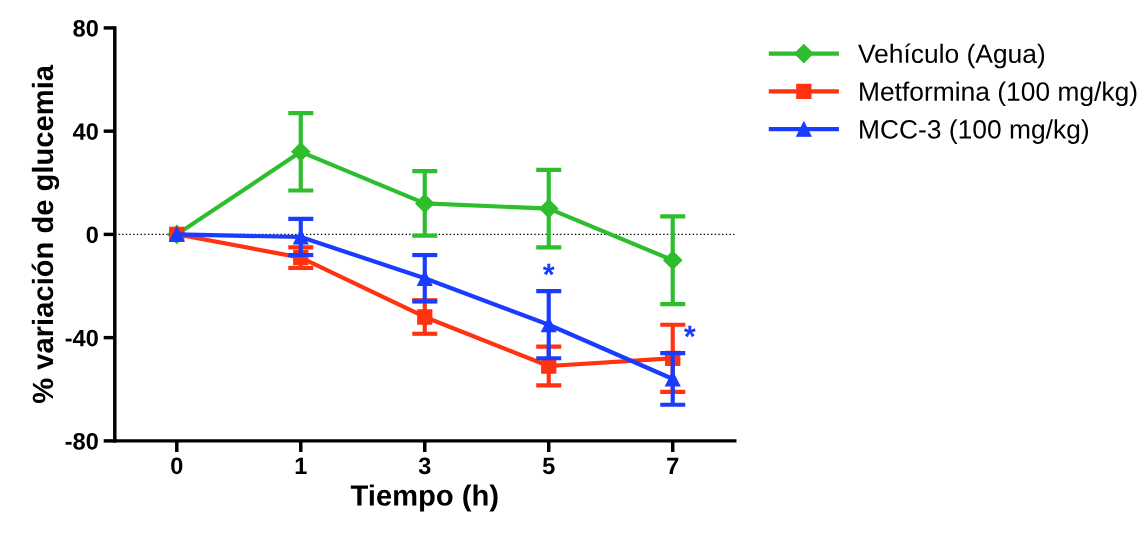 The height and width of the screenshot is (537, 1148). Describe the element at coordinates (951, 56) in the screenshot. I see `legend-label: Vehículo (Agua)` at that location.